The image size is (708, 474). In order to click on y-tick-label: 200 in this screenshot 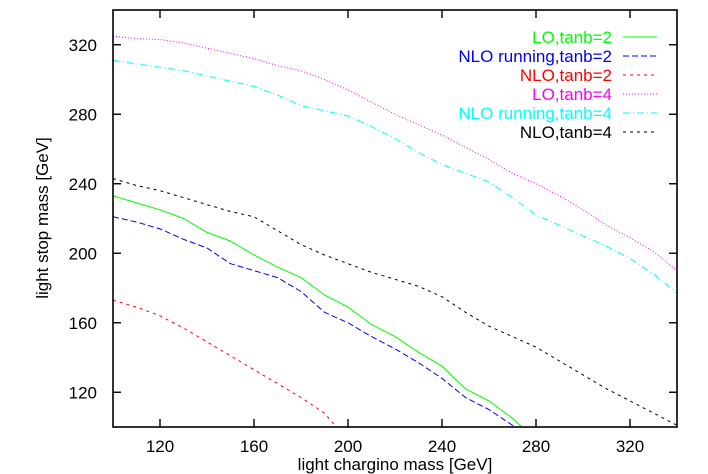, I will do `click(83, 253)`.